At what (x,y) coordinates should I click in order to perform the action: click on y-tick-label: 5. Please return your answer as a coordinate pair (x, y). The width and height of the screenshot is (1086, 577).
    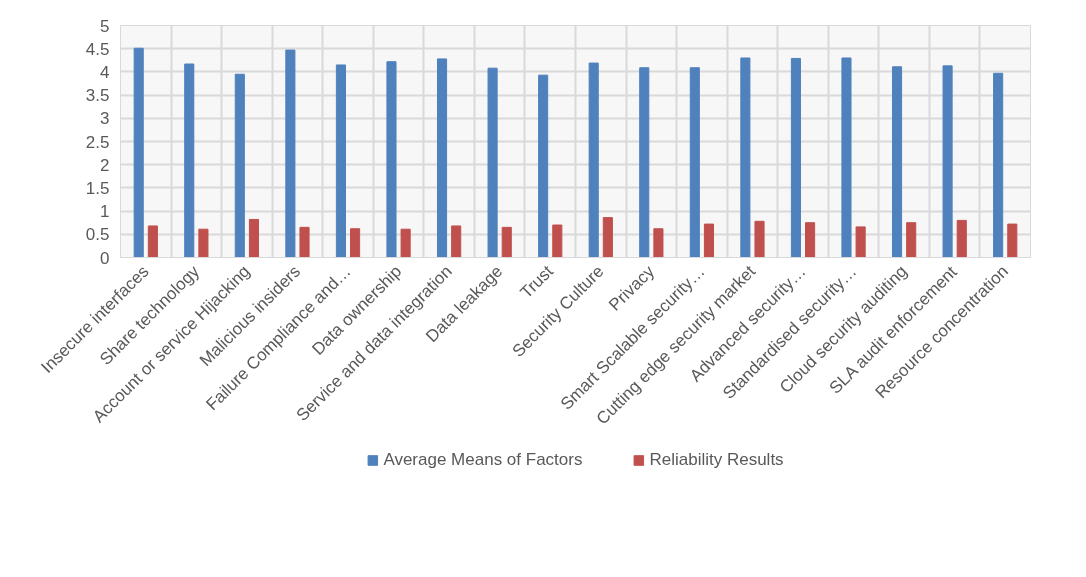
    Looking at the image, I should click on (105, 26).